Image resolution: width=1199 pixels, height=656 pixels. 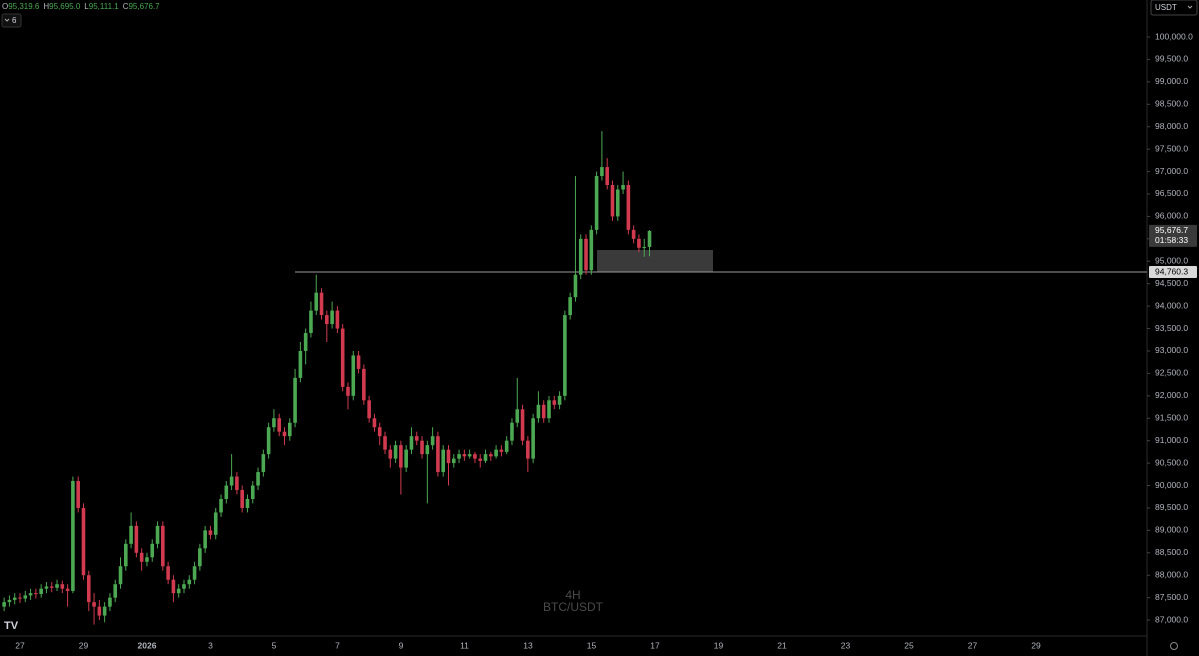 What do you see at coordinates (46, 6) in the screenshot?
I see `ohlc-key: H` at bounding box center [46, 6].